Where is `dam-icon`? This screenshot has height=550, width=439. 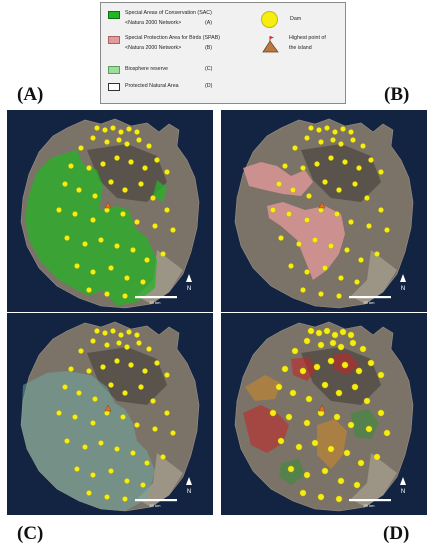 dam-icon is located at coordinates (269, 19).